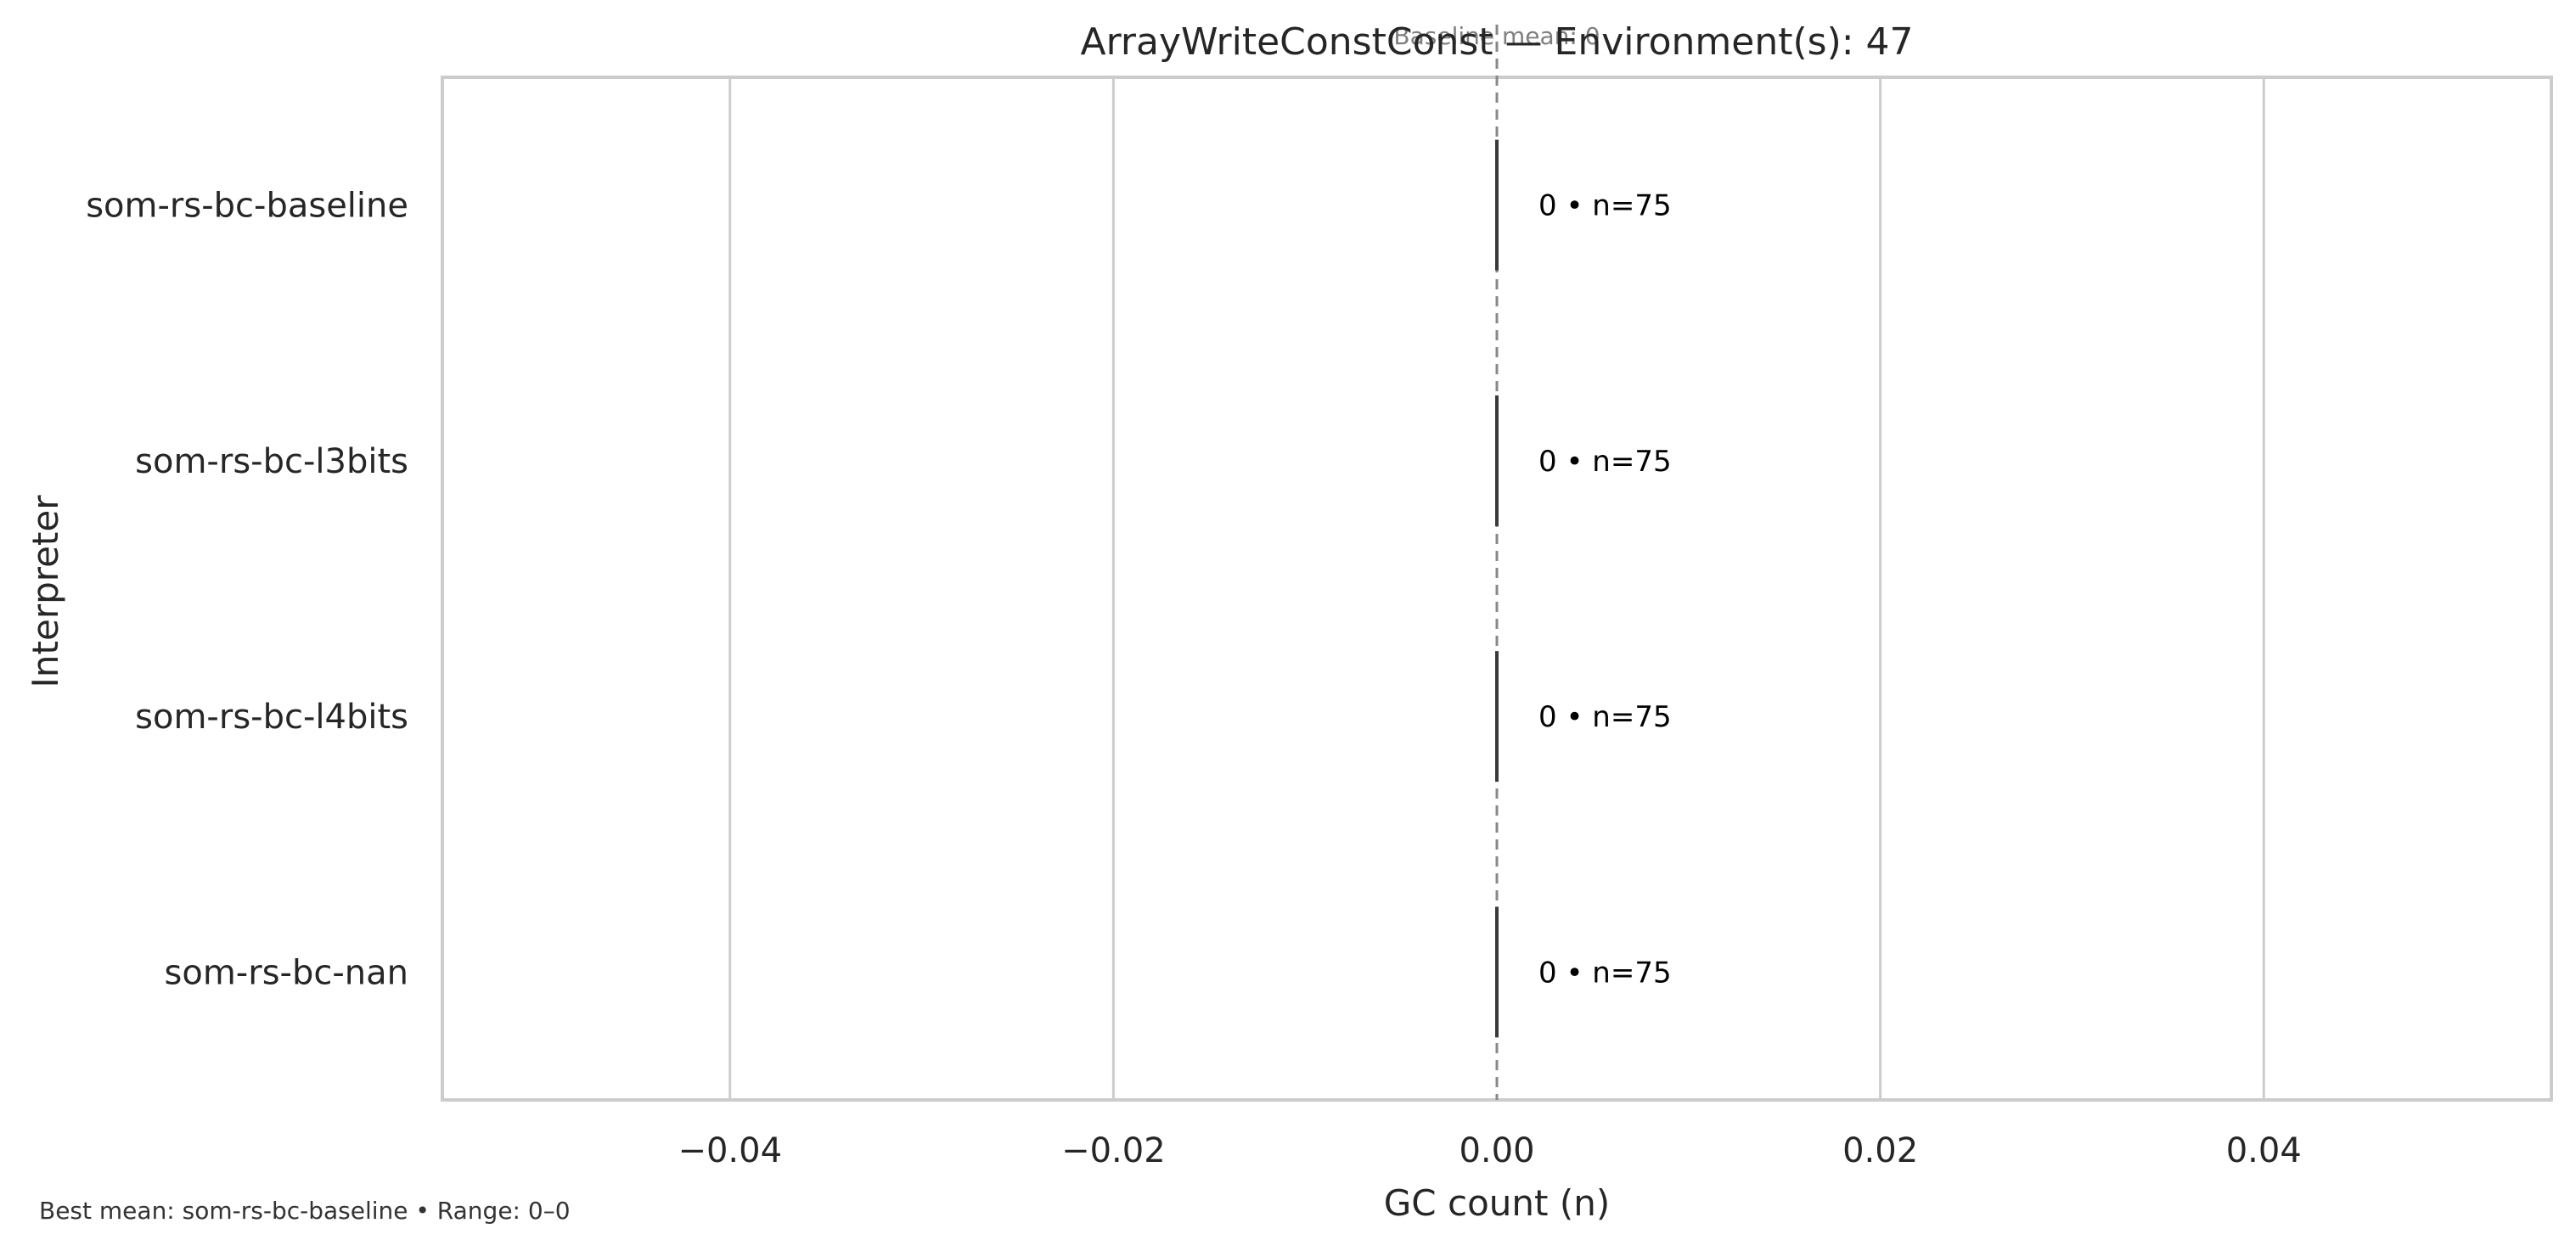 The height and width of the screenshot is (1251, 2576). Describe the element at coordinates (45, 591) in the screenshot. I see `y-axis-label: Interpreter` at that location.